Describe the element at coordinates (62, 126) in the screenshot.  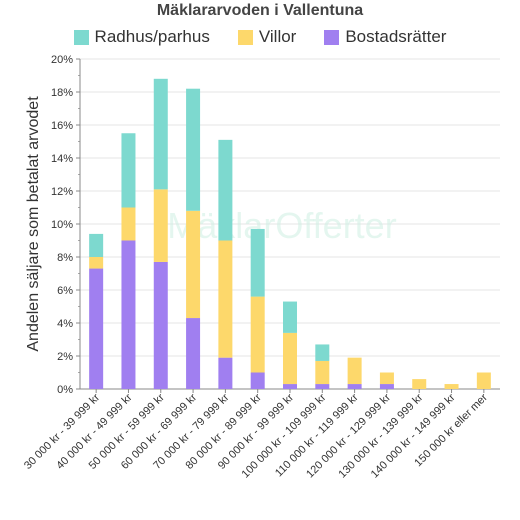
I see `y-tick-label: 16%` at that location.